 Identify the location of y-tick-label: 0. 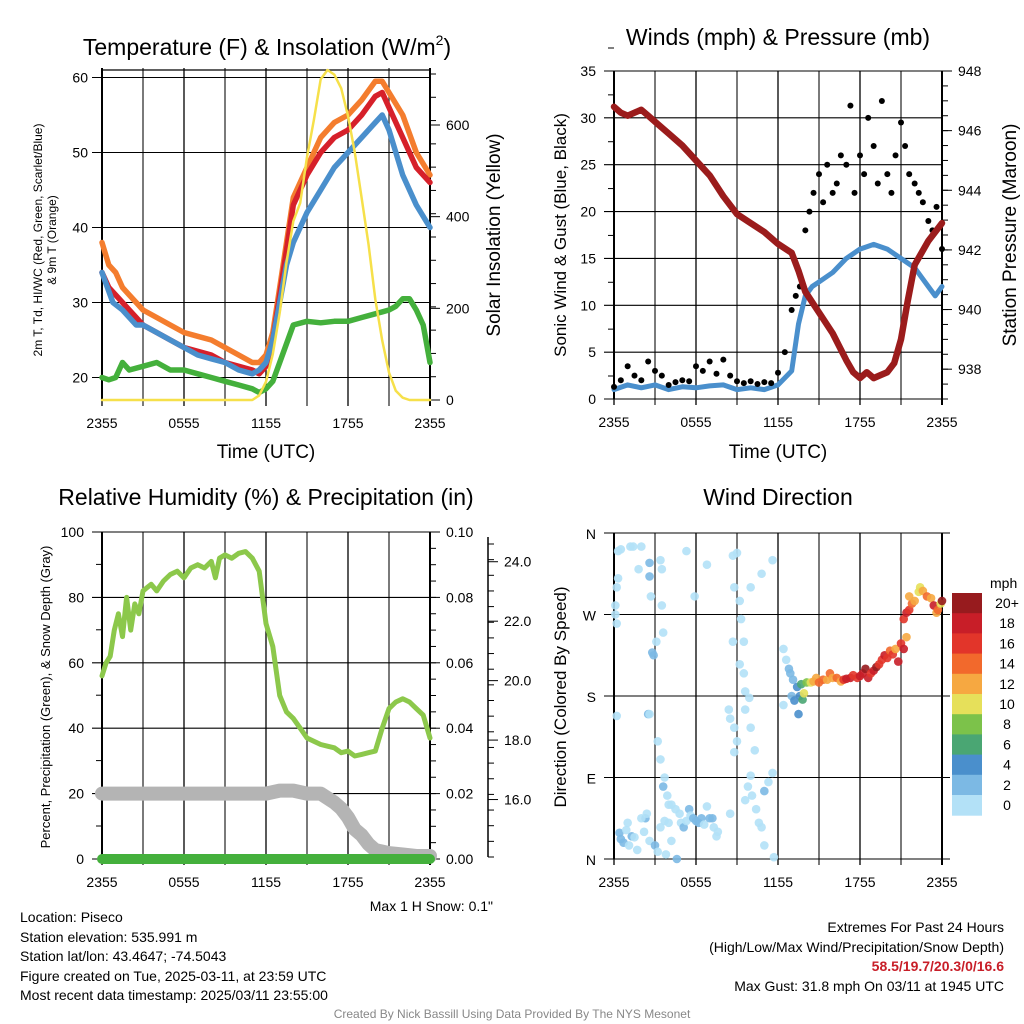
(592, 399).